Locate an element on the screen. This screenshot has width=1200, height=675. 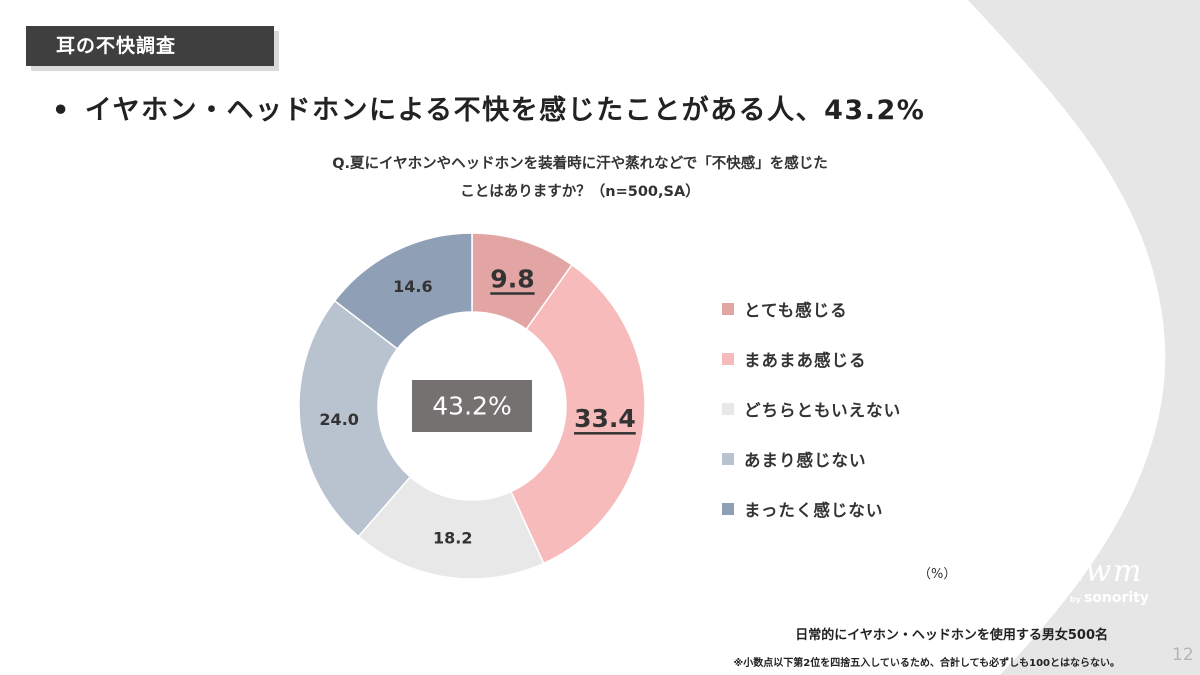
question-line-2: ことはありますか？（n=500,SA） is located at coordinates (580, 192).